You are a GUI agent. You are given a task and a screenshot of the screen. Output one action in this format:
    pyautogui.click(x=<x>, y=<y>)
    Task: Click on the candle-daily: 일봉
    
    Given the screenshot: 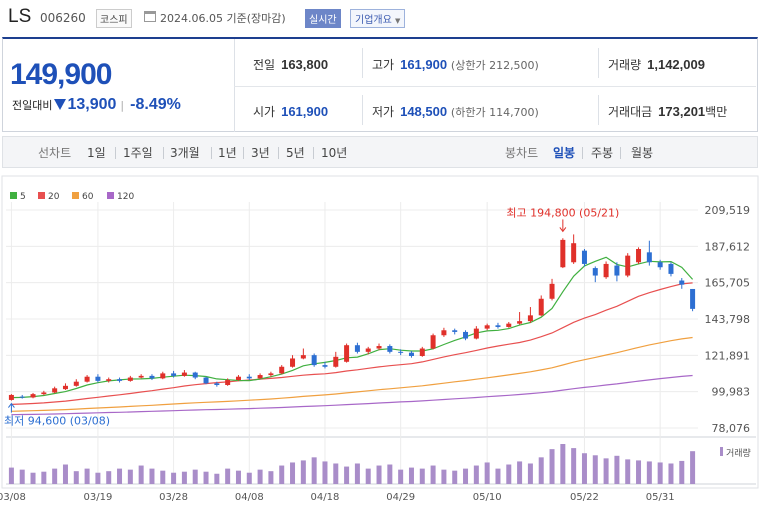 What is the action you would take?
    pyautogui.click(x=564, y=153)
    